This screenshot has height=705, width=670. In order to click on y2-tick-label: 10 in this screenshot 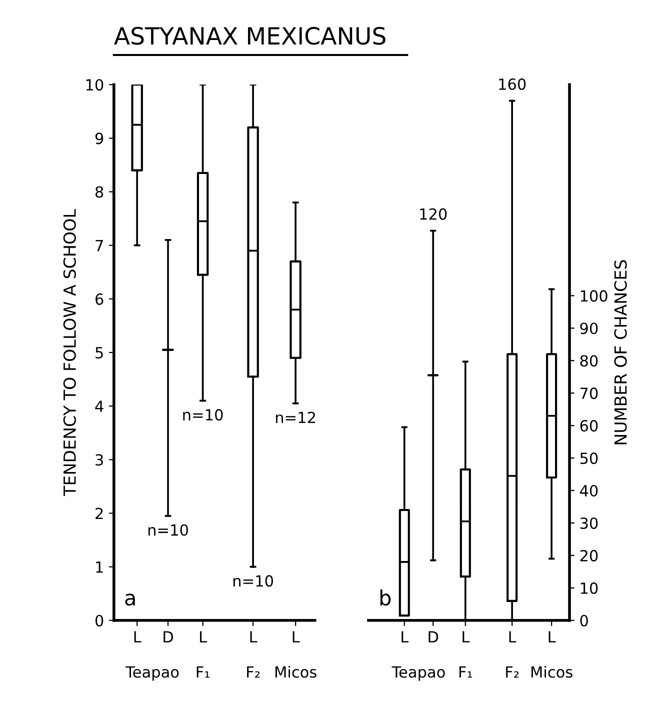, I will do `click(589, 588)`.